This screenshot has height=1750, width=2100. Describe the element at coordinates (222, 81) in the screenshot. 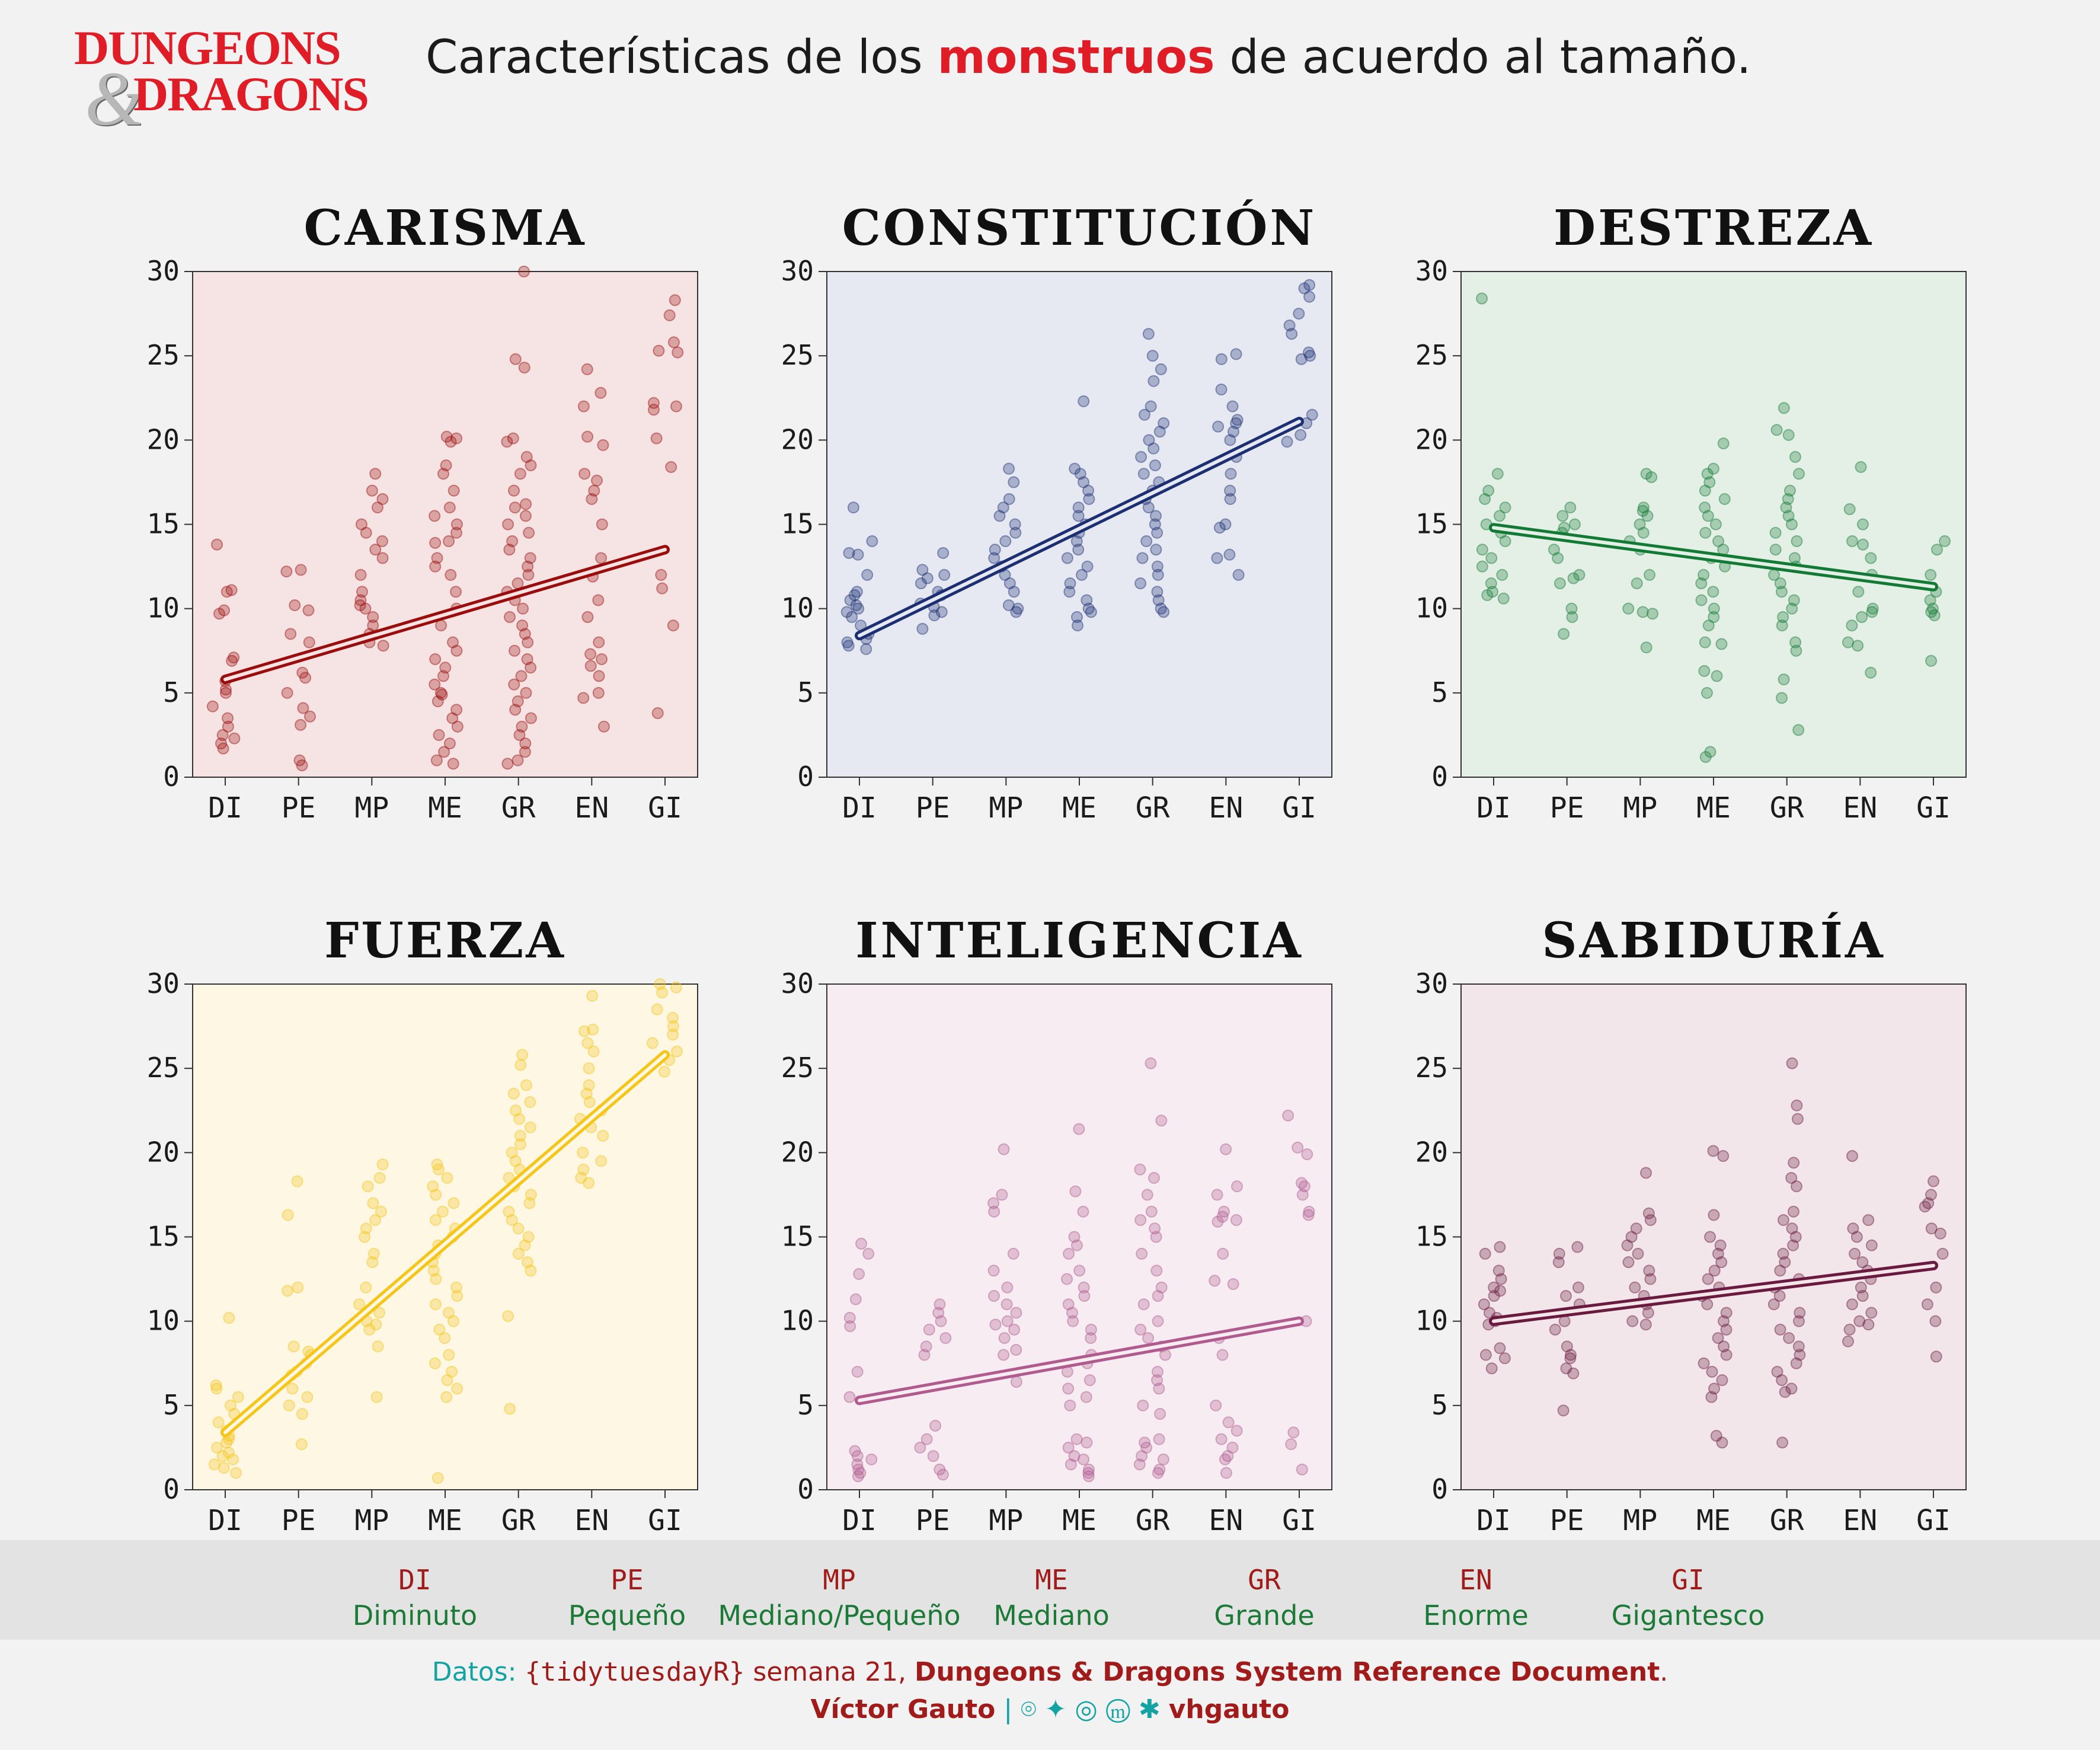

I see `dnd-logo: DUNGEONS & DRAGONS` at that location.